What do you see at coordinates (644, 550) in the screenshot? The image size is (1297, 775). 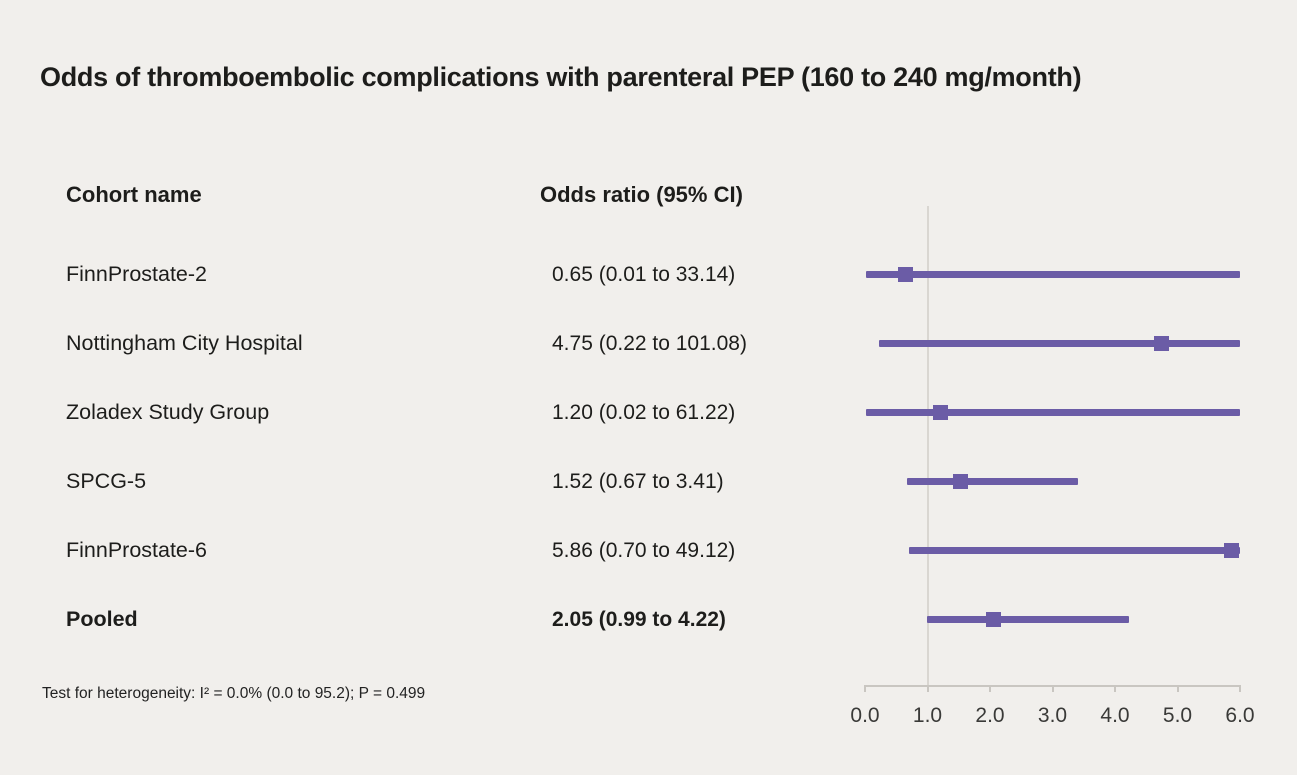 I see `odds-ratio-value: 5.86 (0.70 to 49.12)` at bounding box center [644, 550].